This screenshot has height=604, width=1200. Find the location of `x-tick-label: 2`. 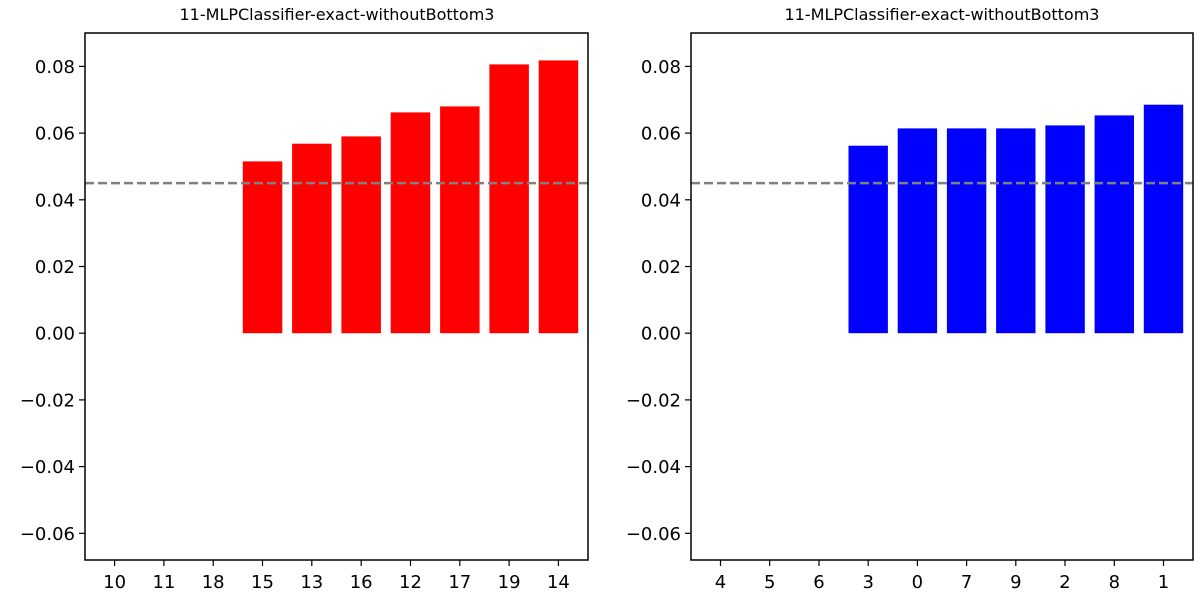

x-tick-label: 2 is located at coordinates (1064, 582).